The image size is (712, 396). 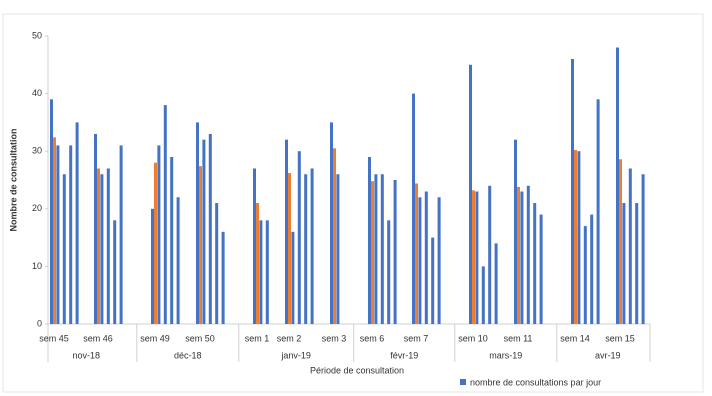 I want to click on week-label: sem 50, so click(x=200, y=338).